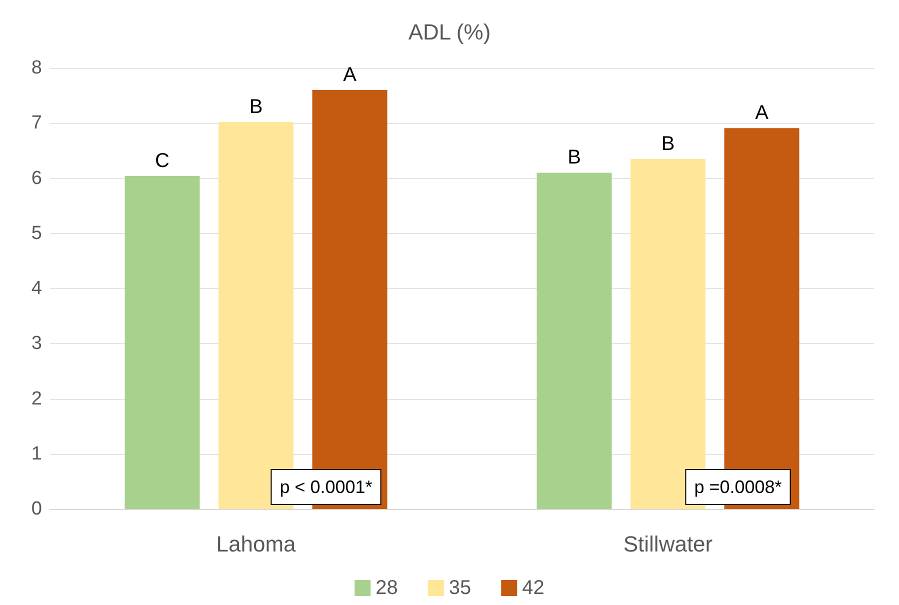  What do you see at coordinates (449, 32) in the screenshot?
I see `chart-title: ADL (%)` at bounding box center [449, 32].